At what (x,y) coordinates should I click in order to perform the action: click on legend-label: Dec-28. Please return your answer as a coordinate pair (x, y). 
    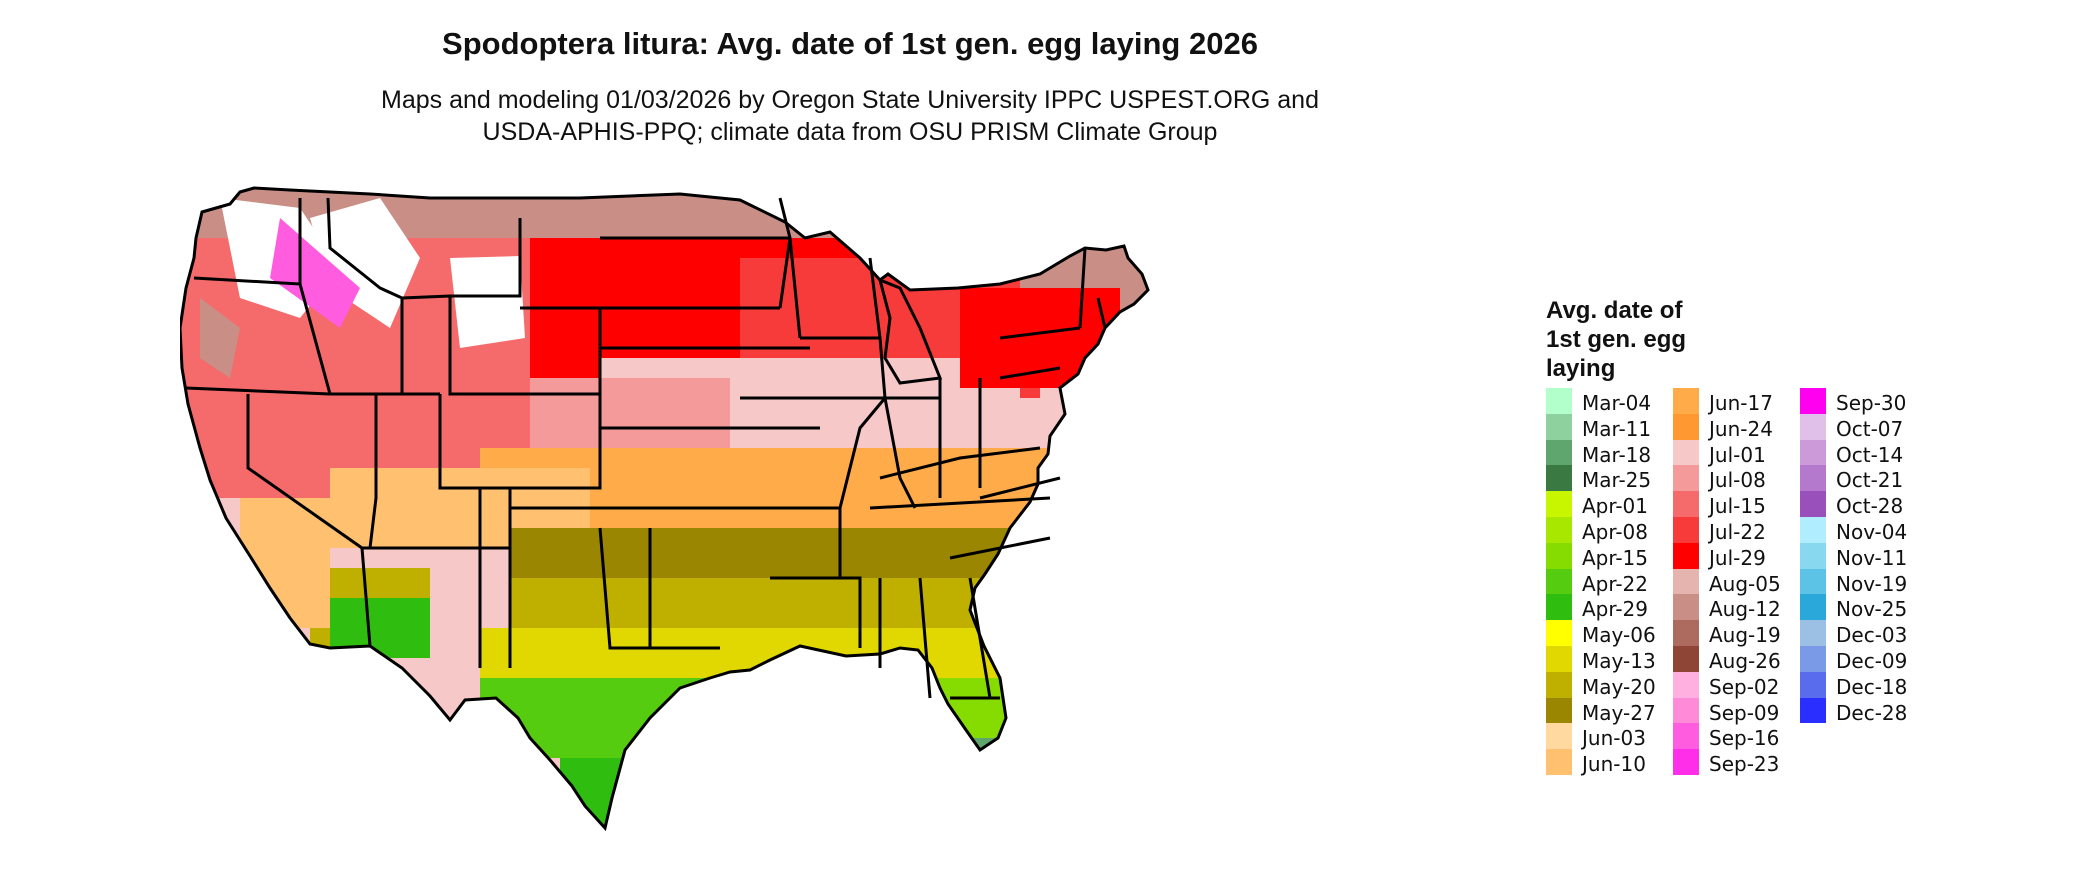
    Looking at the image, I should click on (1872, 712).